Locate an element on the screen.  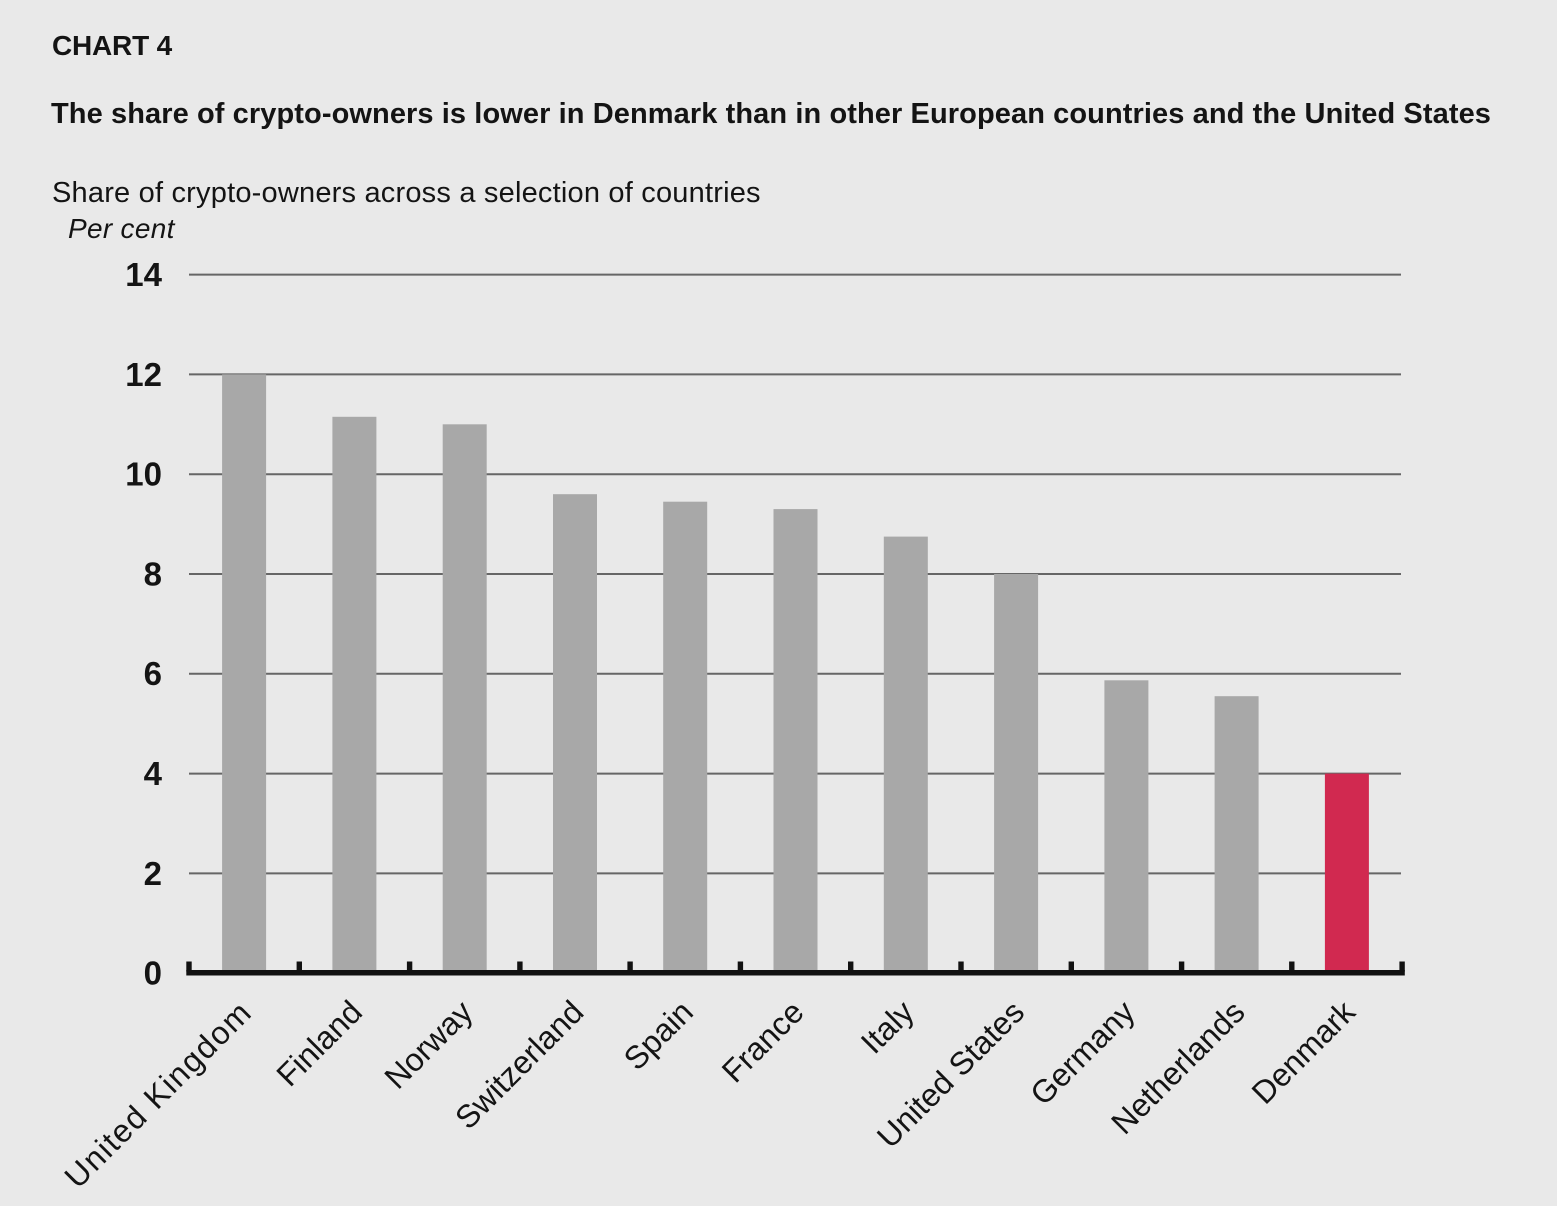
svg-text: 10 is located at coordinates (143, 474).